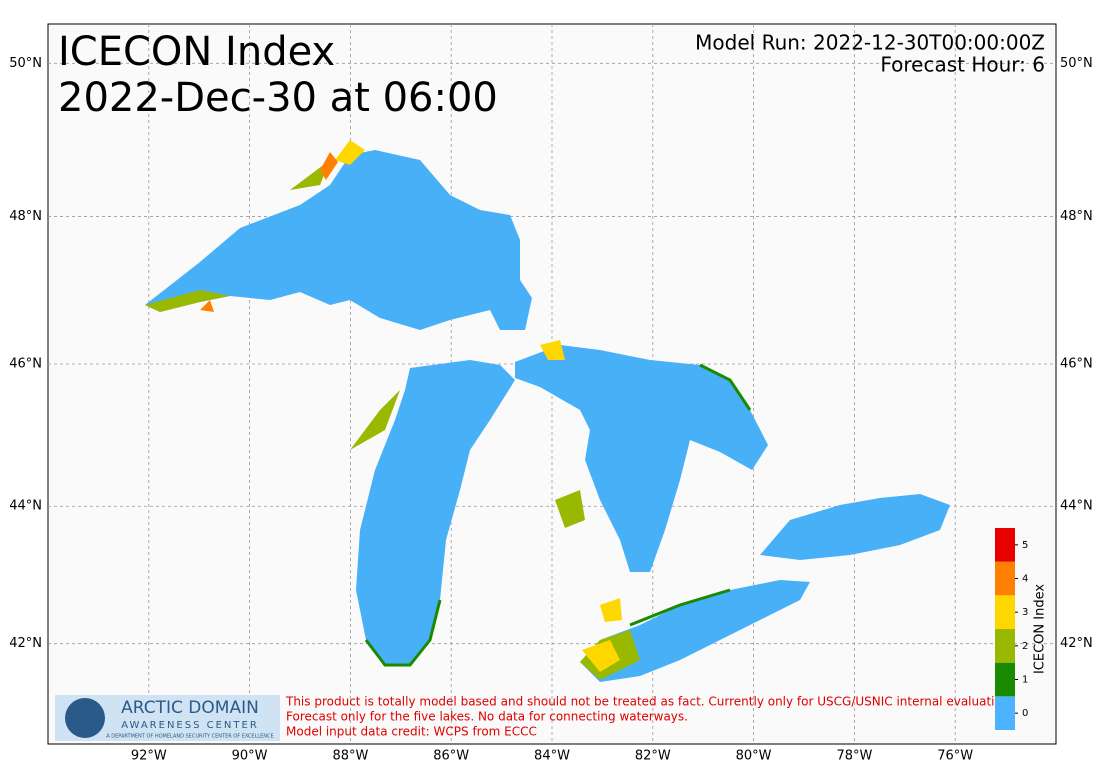 Image resolution: width=1103 pixels, height=770 pixels. I want to click on colorbar-label: 4, so click(1025, 579).